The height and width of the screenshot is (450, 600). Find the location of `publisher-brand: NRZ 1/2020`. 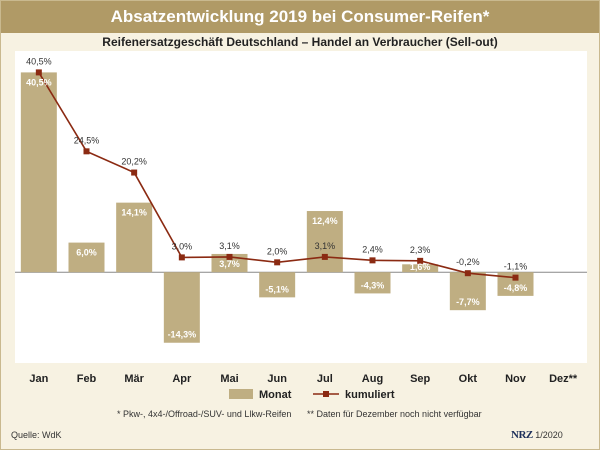

publisher-brand: NRZ 1/2020 is located at coordinates (537, 435).